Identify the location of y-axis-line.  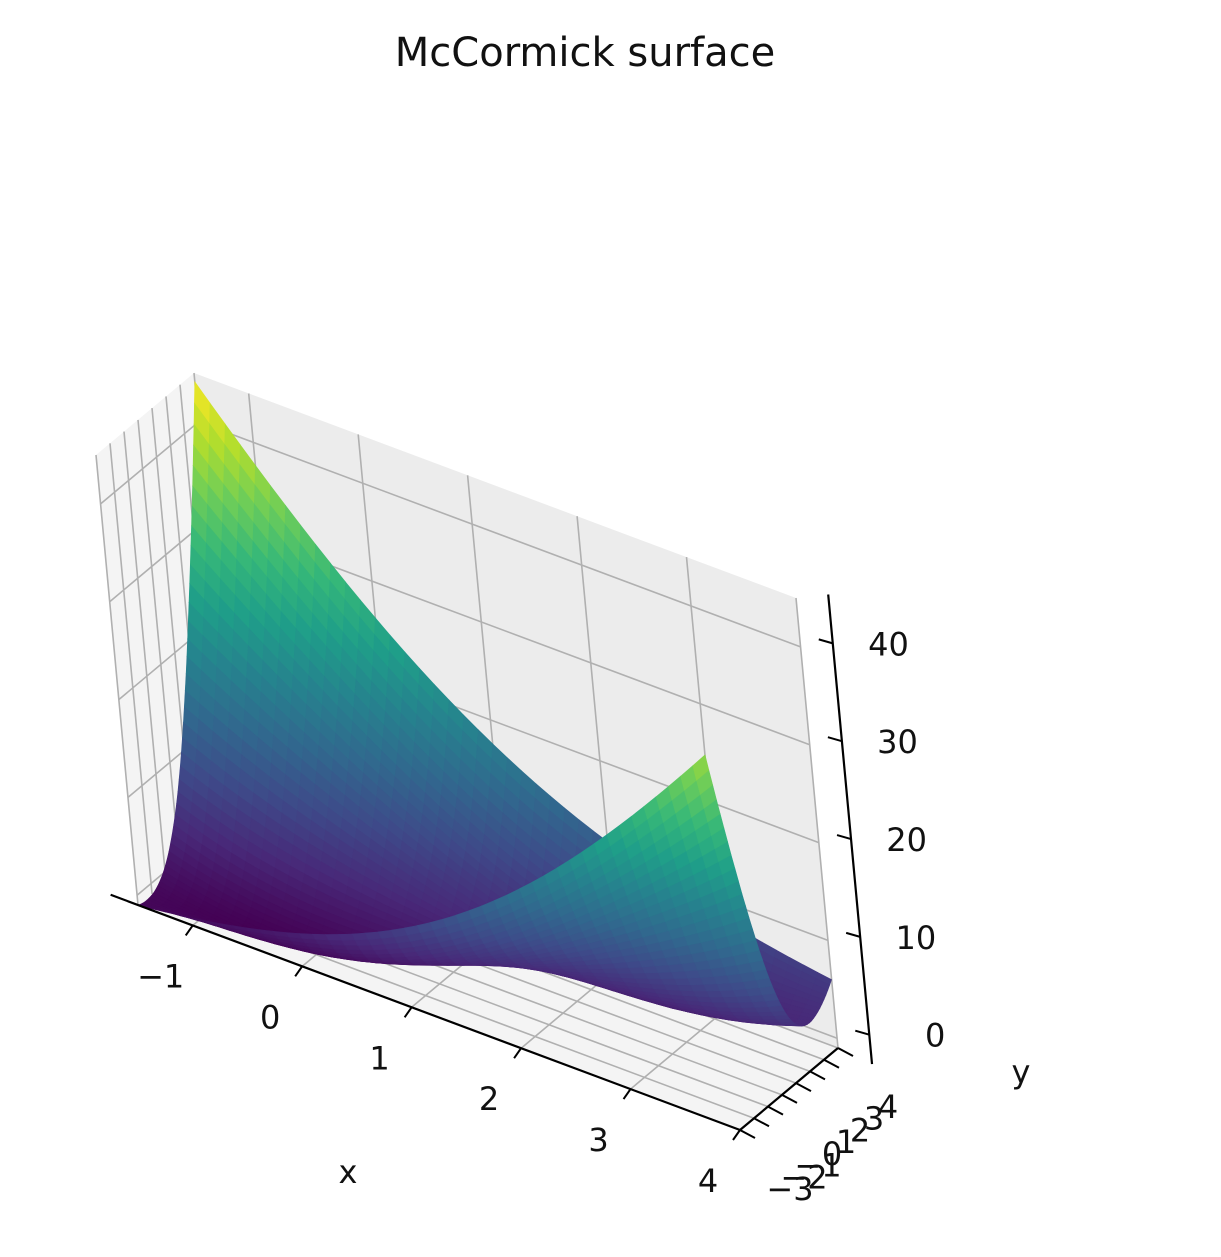
(789, 1089).